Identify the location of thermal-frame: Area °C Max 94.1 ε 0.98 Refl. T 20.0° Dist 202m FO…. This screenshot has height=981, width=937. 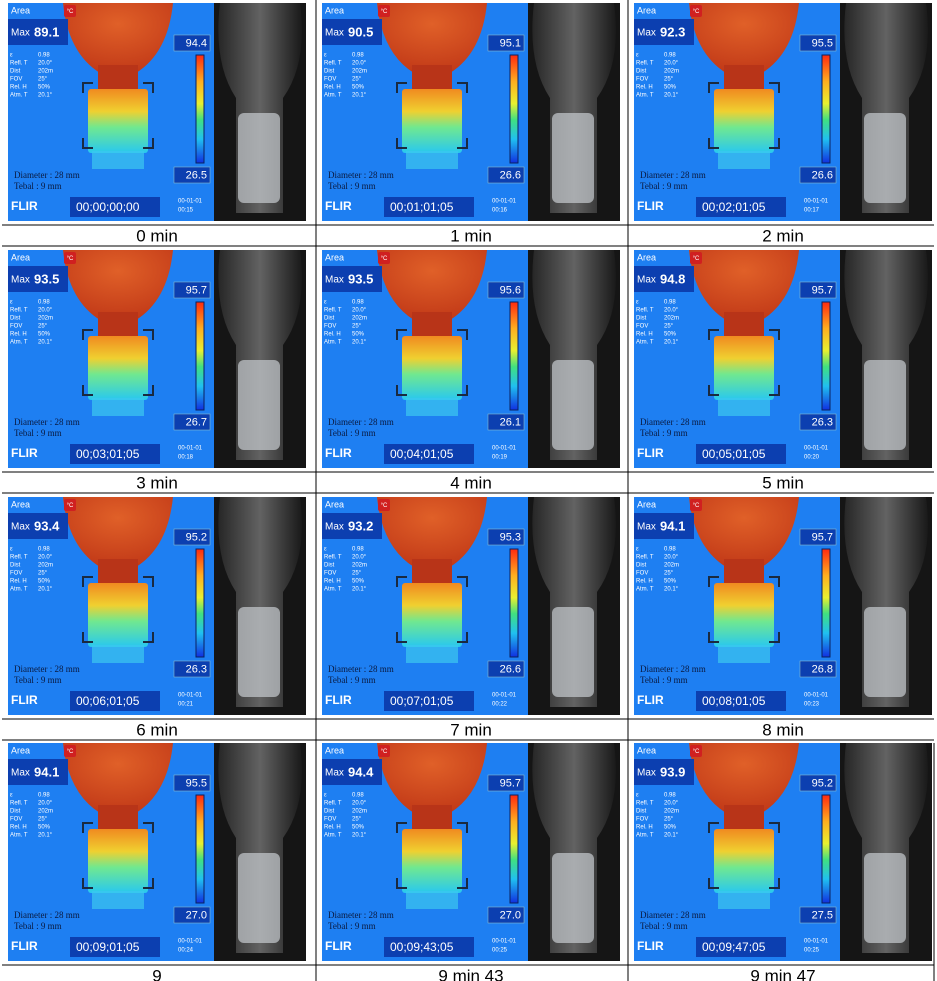
(783, 606).